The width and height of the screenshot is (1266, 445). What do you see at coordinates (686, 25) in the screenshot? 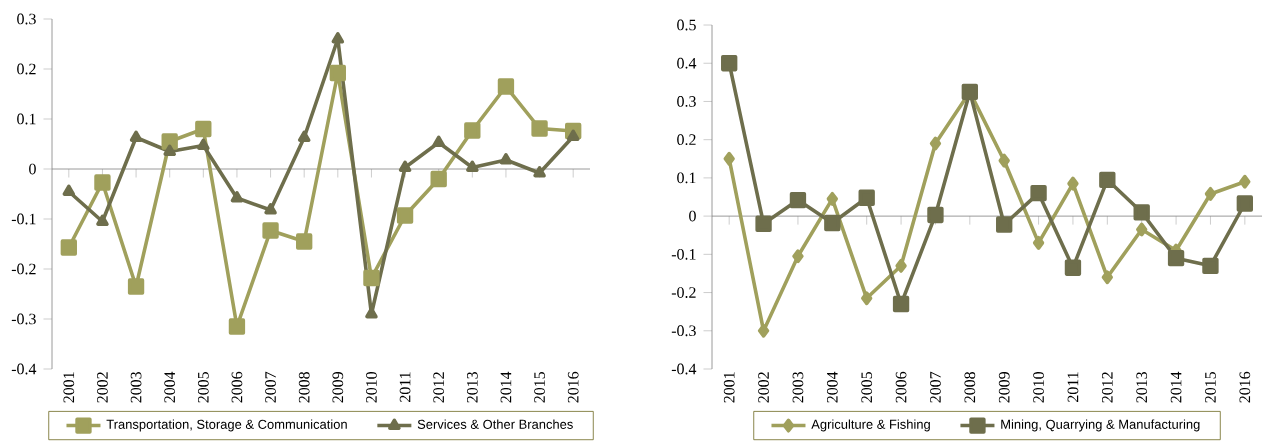
I see `y-tick-label: 0.5` at bounding box center [686, 25].